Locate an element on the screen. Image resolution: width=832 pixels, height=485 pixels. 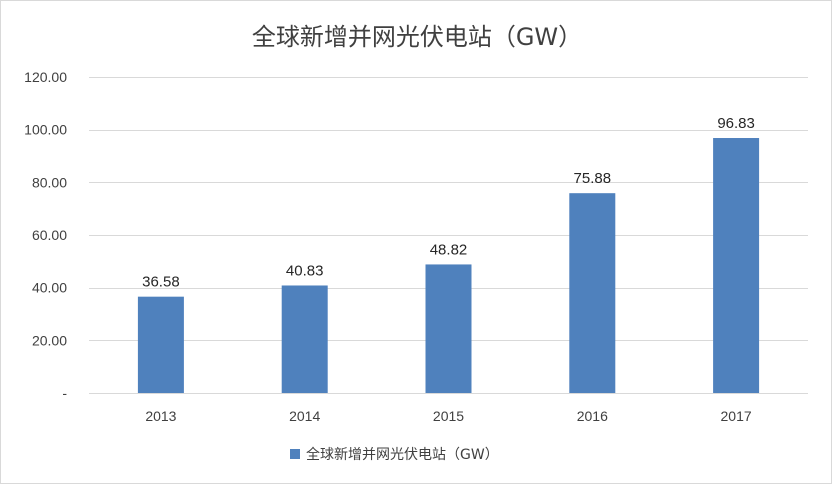
x-tick-label-2014: 2014 is located at coordinates (304, 416).